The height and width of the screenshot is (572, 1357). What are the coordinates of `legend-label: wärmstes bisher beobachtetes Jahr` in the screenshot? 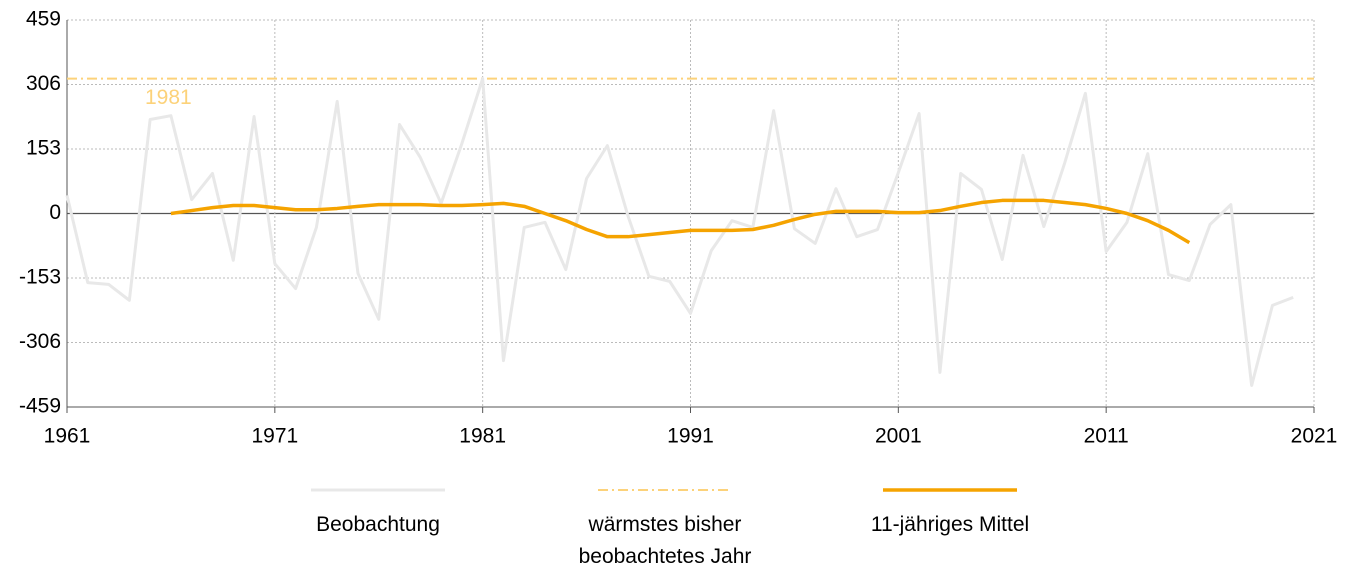 It's located at (665, 540).